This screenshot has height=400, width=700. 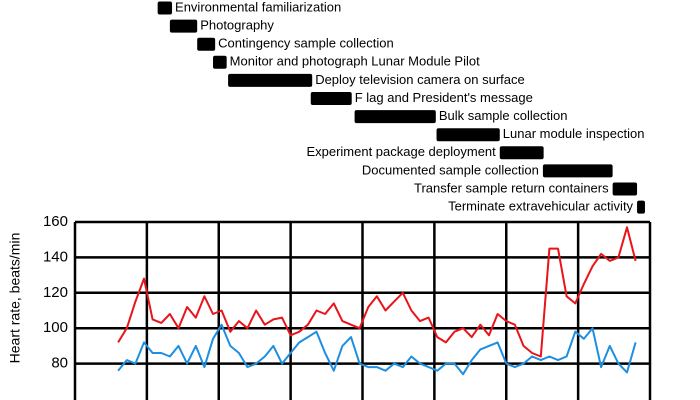 I want to click on task-label: Contingency sample collection, so click(x=306, y=43).